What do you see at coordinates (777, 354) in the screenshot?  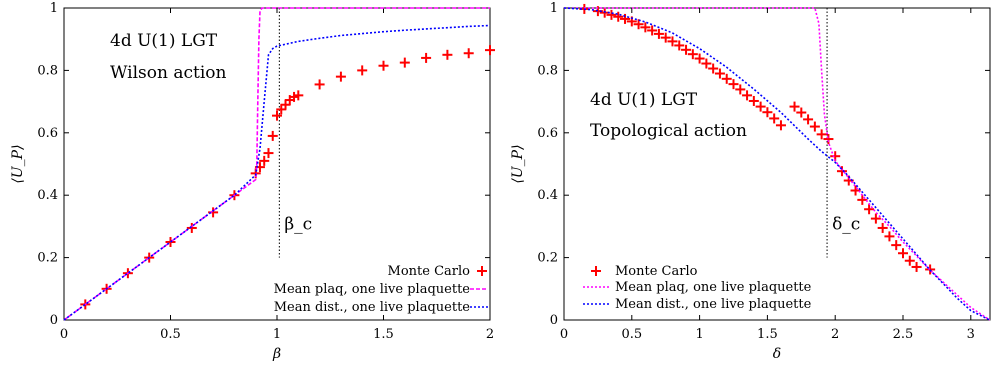 I see `x-axis-label: δ` at bounding box center [777, 354].